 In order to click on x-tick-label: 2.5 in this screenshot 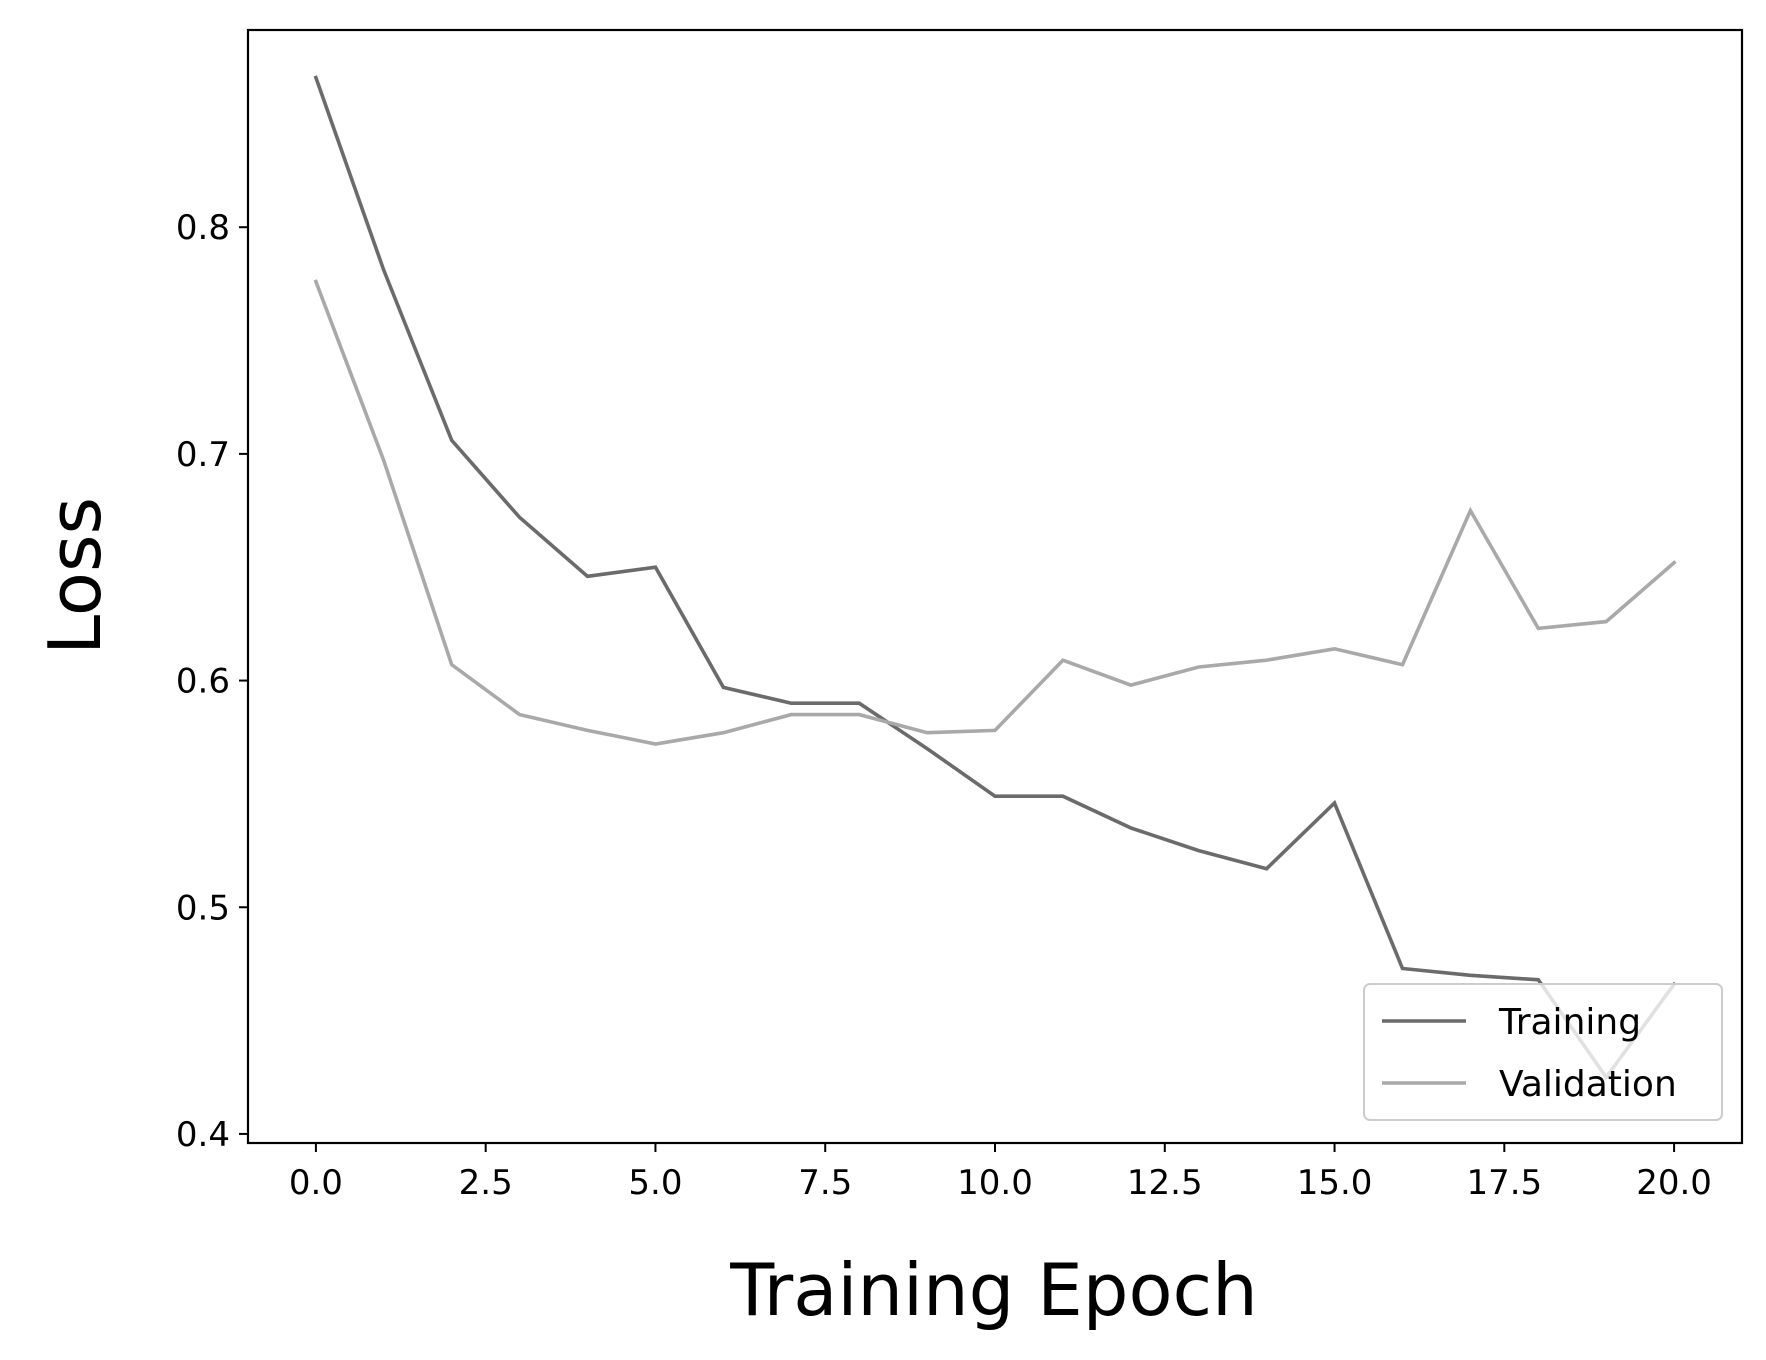, I will do `click(486, 1183)`.